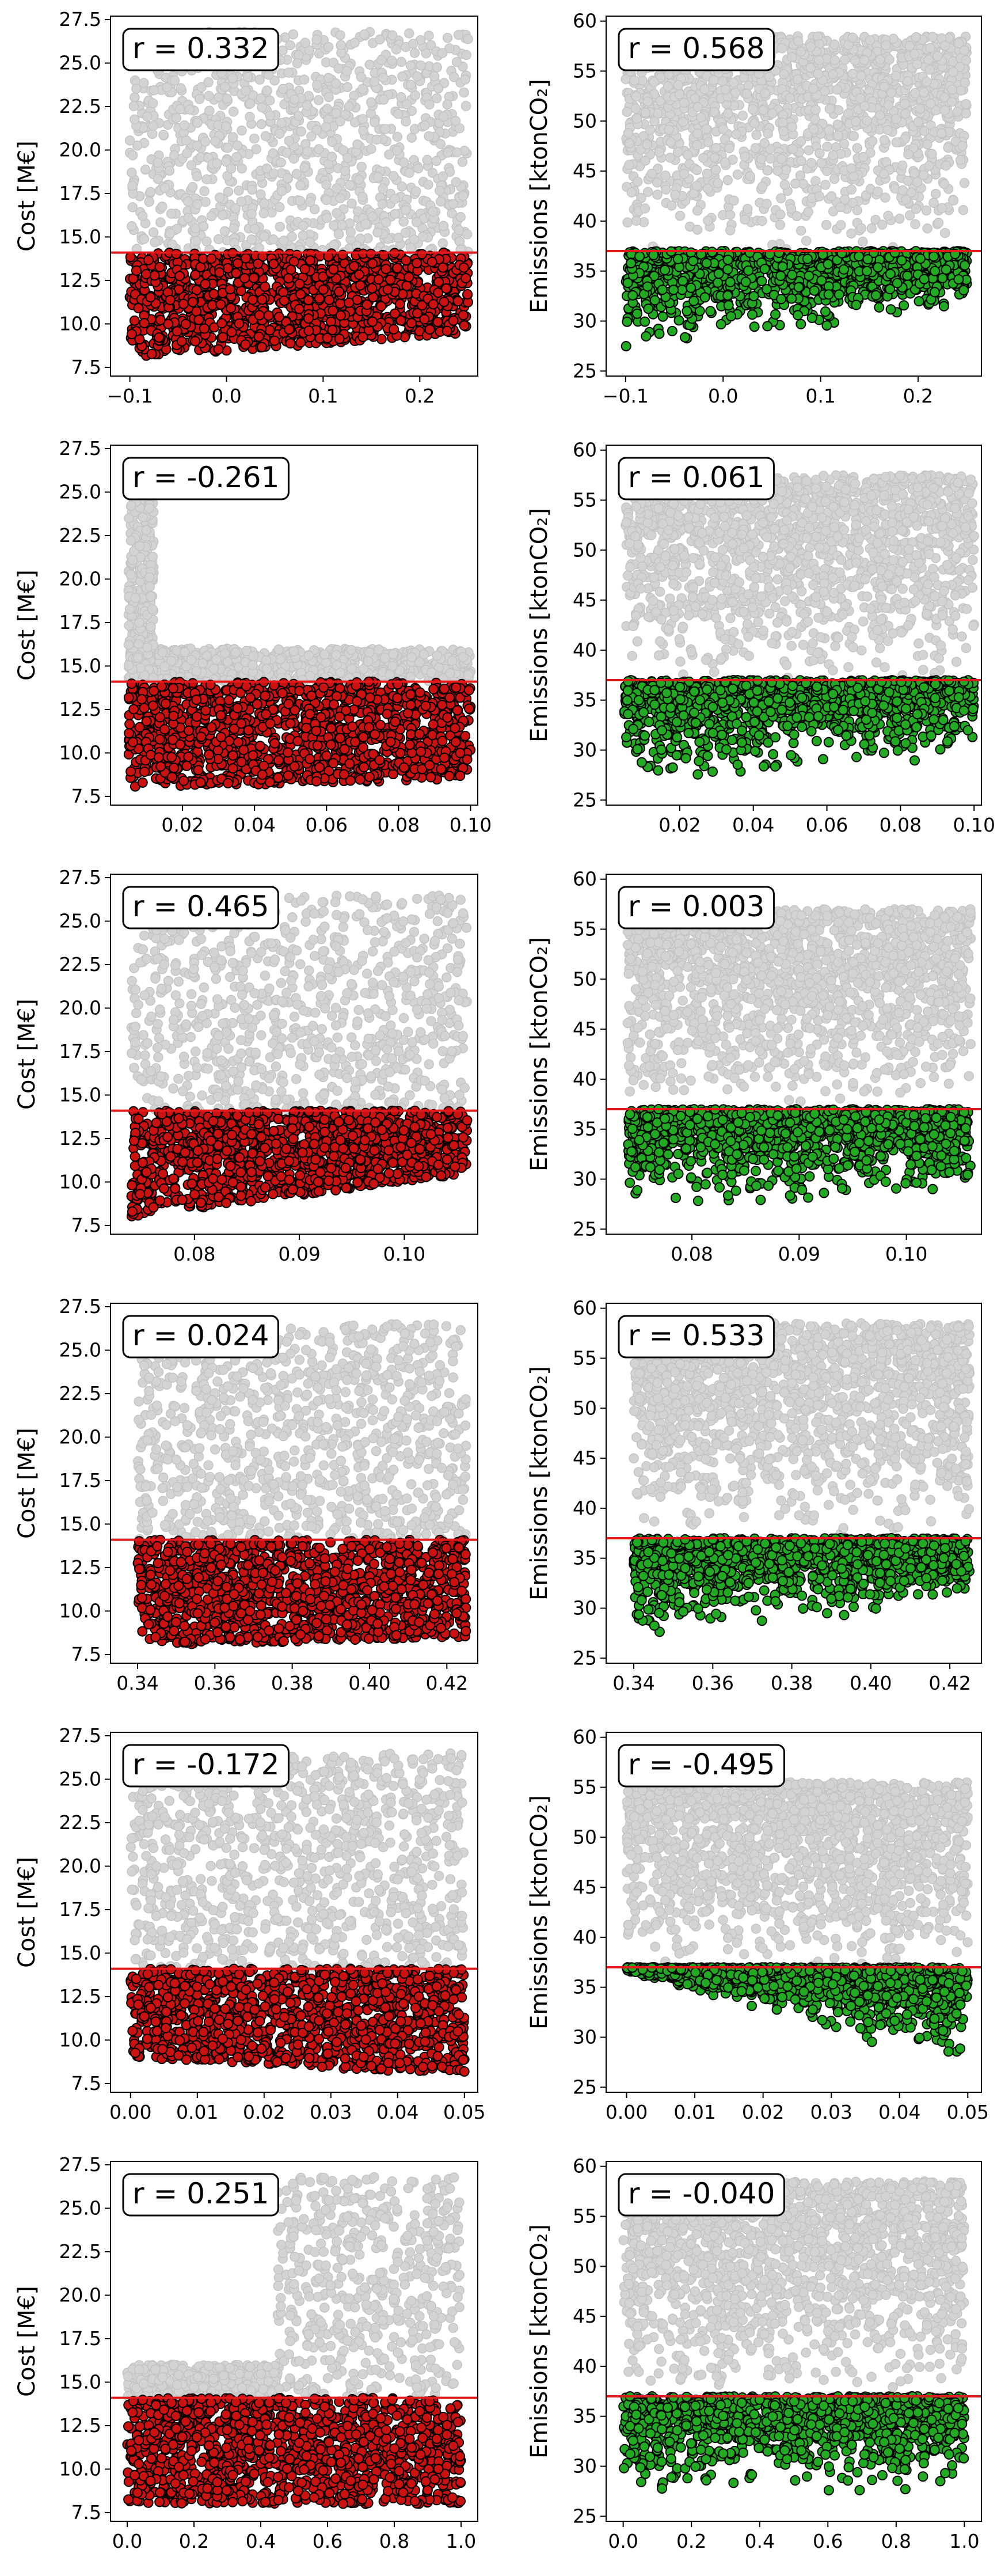 The width and height of the screenshot is (1001, 2576). I want to click on x-tick-label: 0.0, so click(226, 396).